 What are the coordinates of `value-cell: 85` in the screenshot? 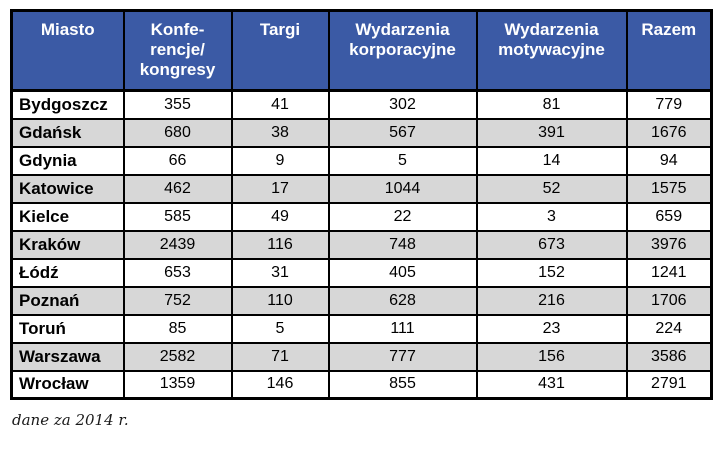 It's located at (177, 328).